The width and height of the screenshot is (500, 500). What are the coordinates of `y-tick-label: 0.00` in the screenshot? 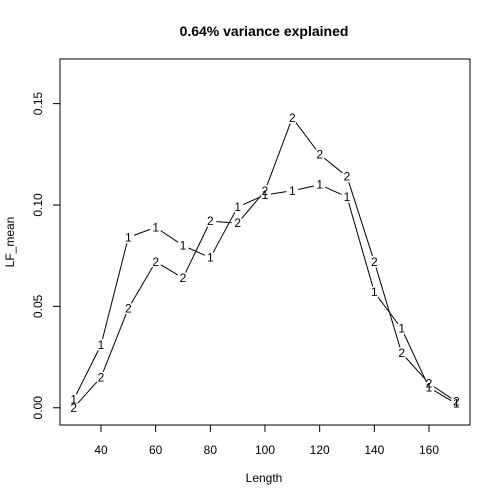 It's located at (38, 408).